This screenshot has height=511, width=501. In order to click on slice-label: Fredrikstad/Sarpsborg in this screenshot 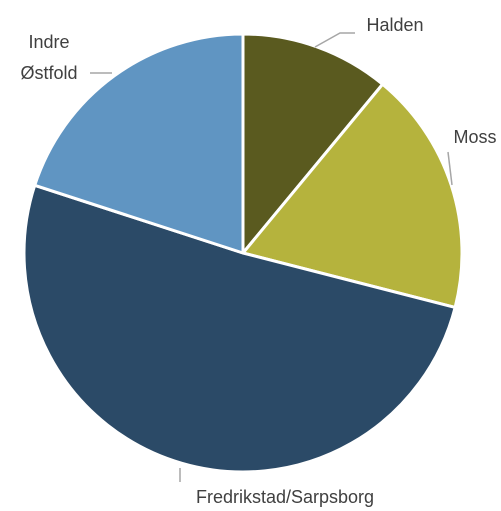, I will do `click(285, 497)`.